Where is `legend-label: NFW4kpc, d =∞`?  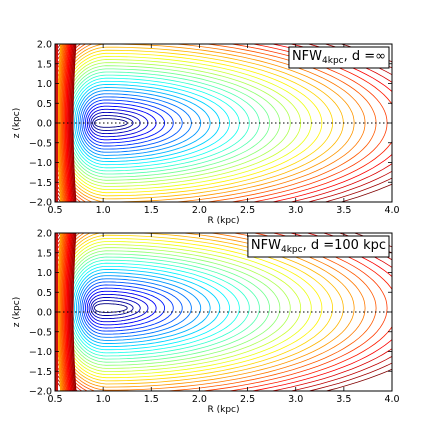
legend-label: NFW4kpc, d =∞ is located at coordinates (339, 57).